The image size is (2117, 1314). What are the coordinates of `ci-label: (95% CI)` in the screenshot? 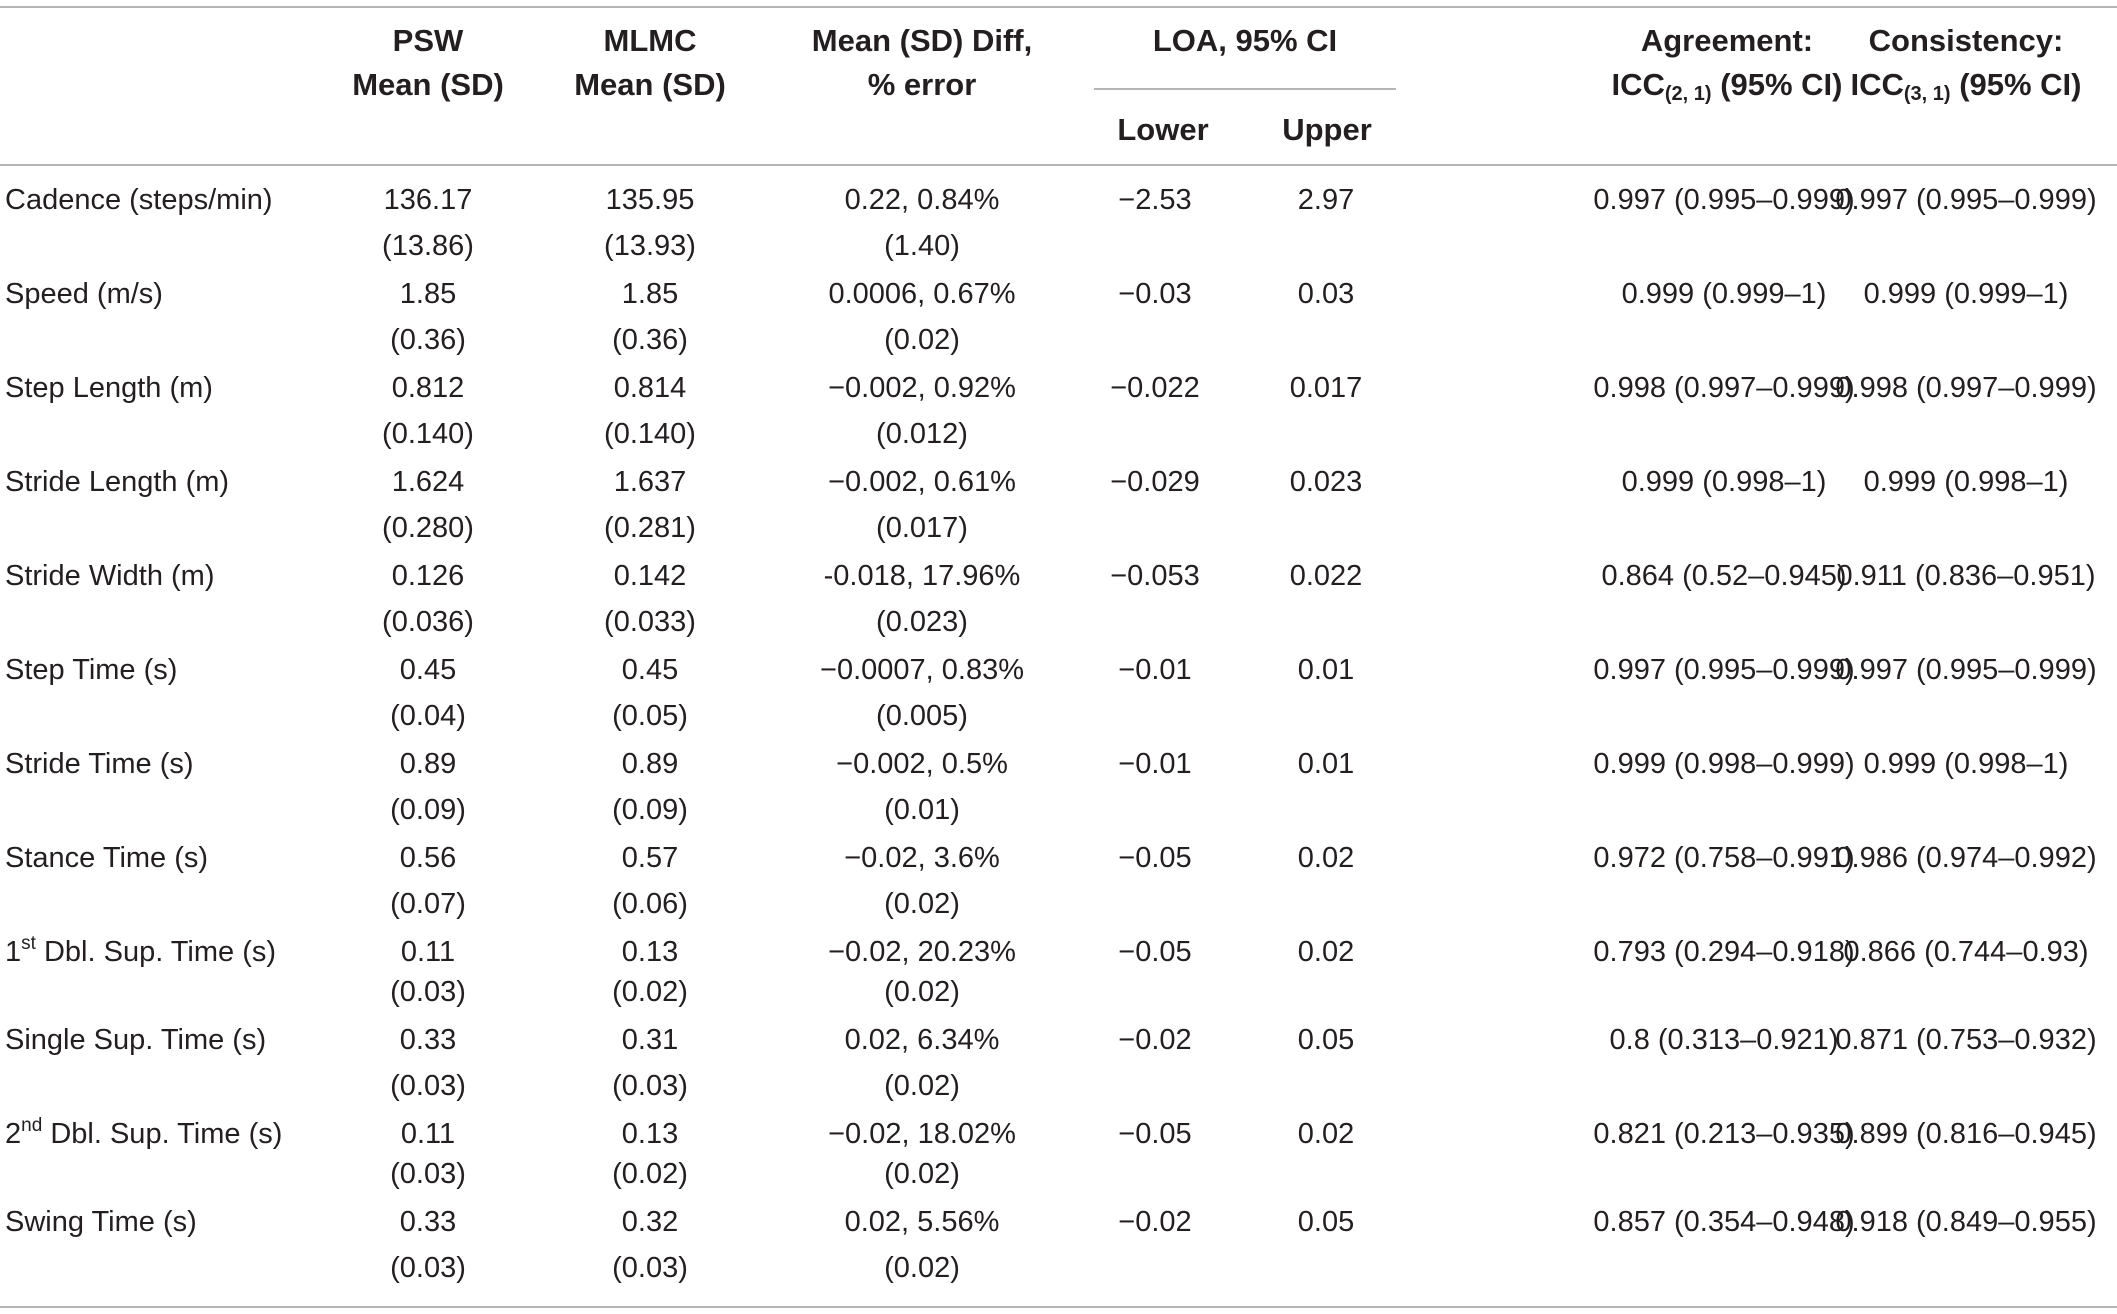 It's located at (1777, 84).